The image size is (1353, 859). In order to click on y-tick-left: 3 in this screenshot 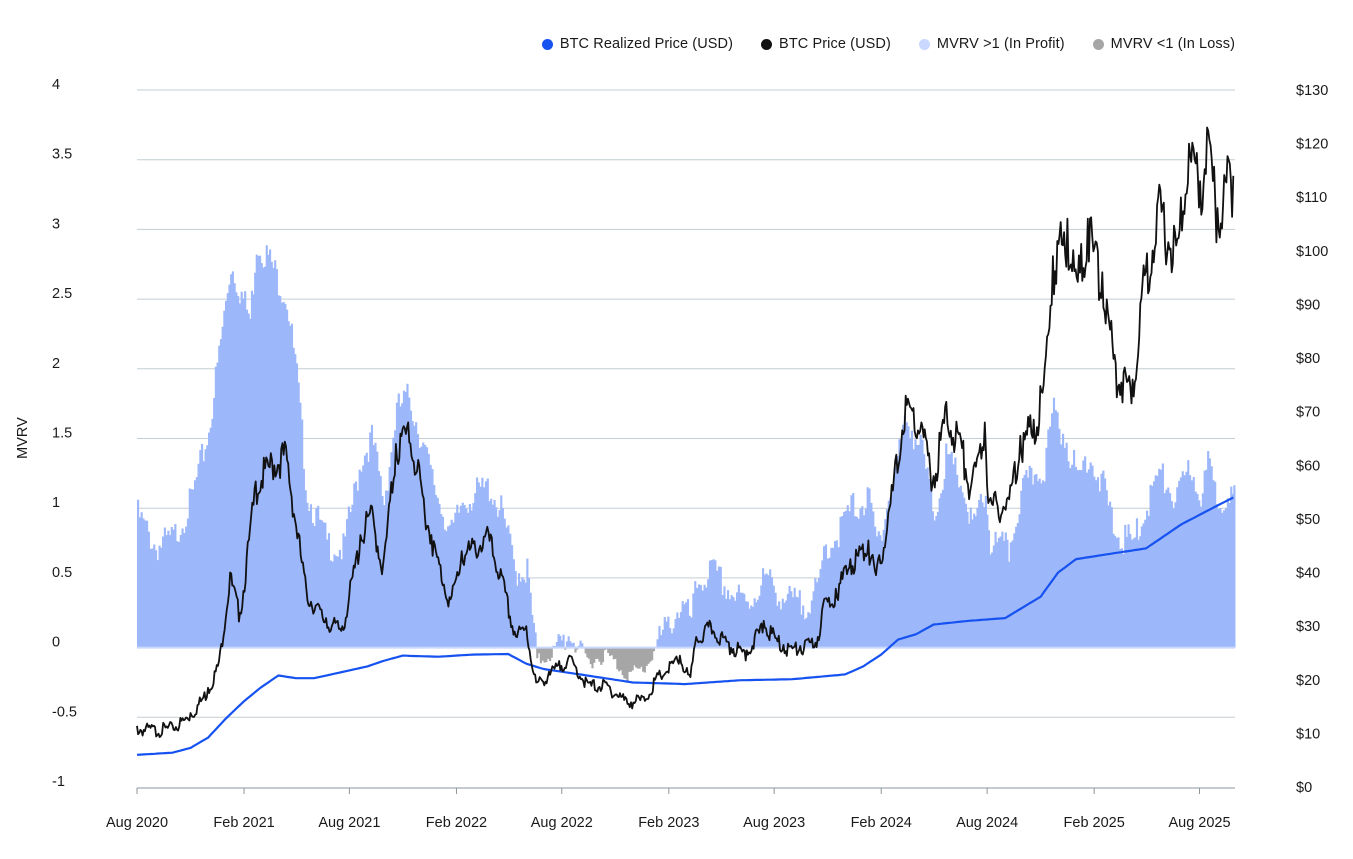, I will do `click(56, 224)`.